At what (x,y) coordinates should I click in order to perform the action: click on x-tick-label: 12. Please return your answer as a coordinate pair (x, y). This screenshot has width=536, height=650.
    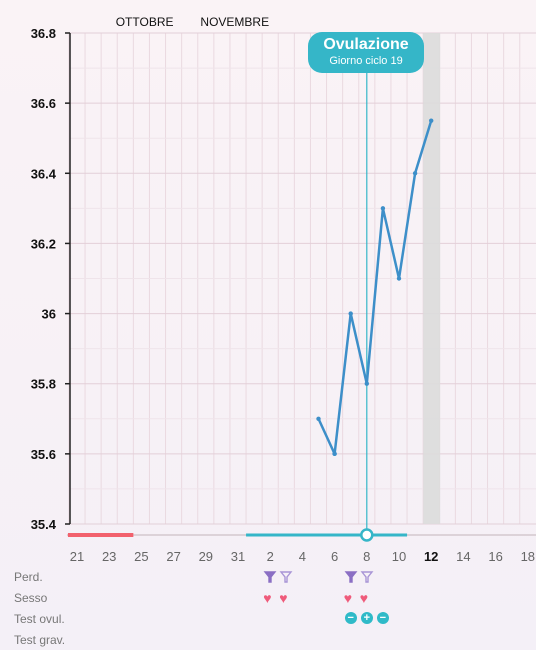
    Looking at the image, I should click on (431, 556).